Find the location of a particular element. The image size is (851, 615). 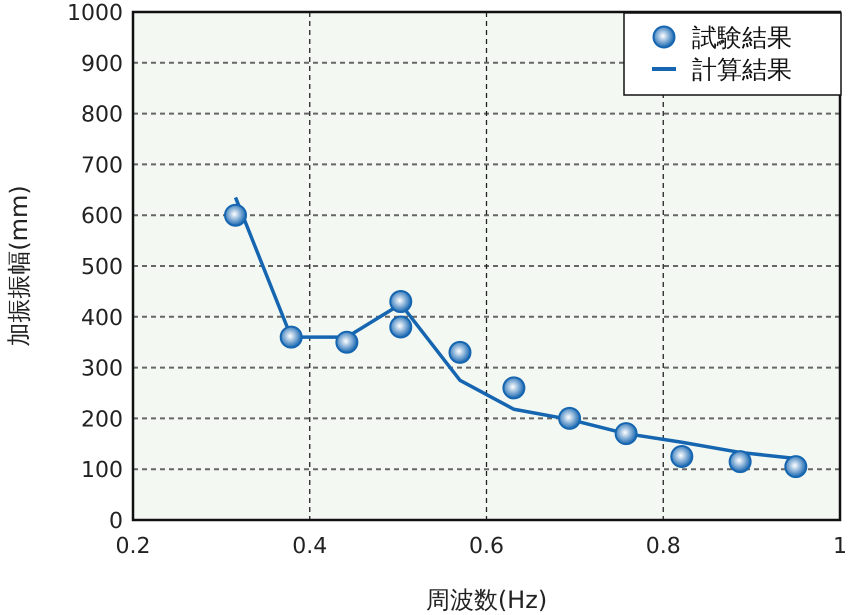

x-tick-label: 0.2 is located at coordinates (133, 546).